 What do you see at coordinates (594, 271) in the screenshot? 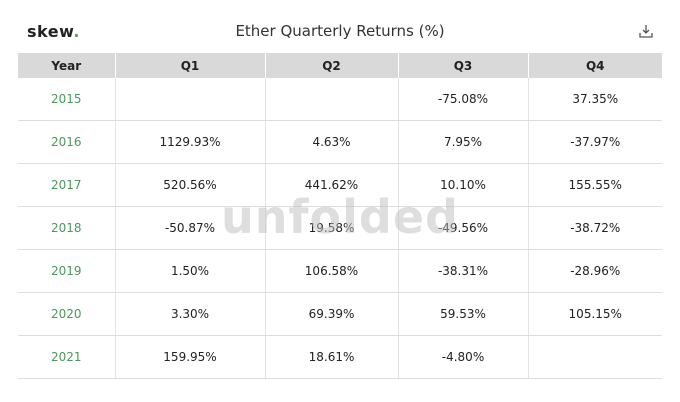
I see `return-cell: -28.96%` at bounding box center [594, 271].